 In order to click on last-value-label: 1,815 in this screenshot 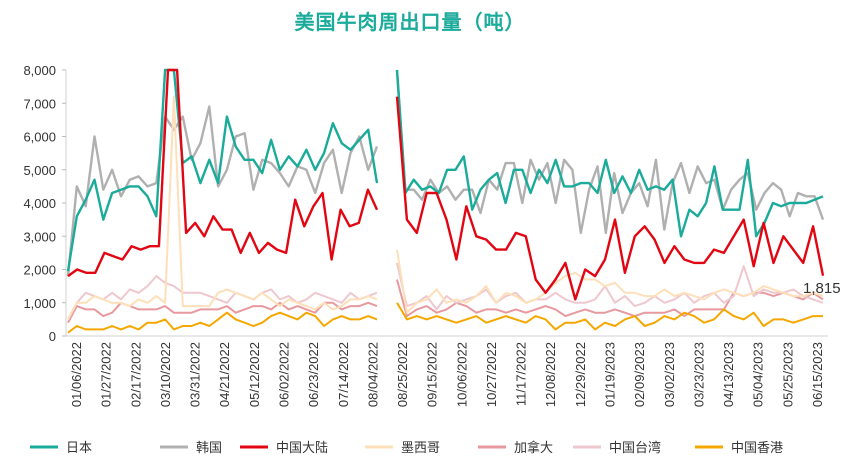, I will do `click(822, 288)`.